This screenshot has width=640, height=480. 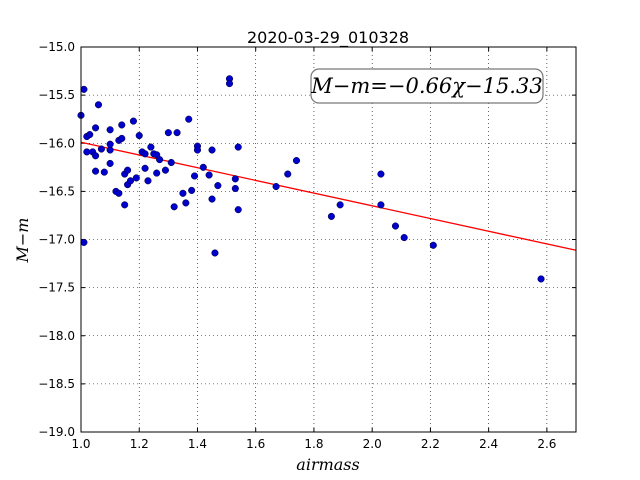 What do you see at coordinates (22, 241) in the screenshot?
I see `y-axis-label: M−m` at bounding box center [22, 241].